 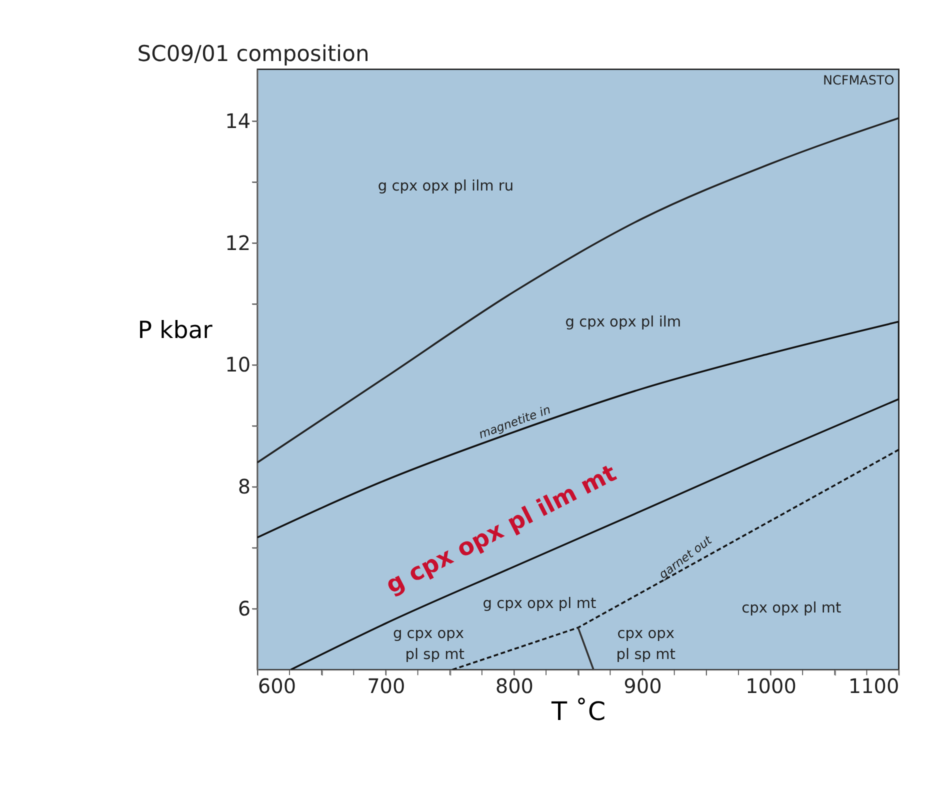 I want to click on annotation: g cpx opx pl mt, so click(x=539, y=603).